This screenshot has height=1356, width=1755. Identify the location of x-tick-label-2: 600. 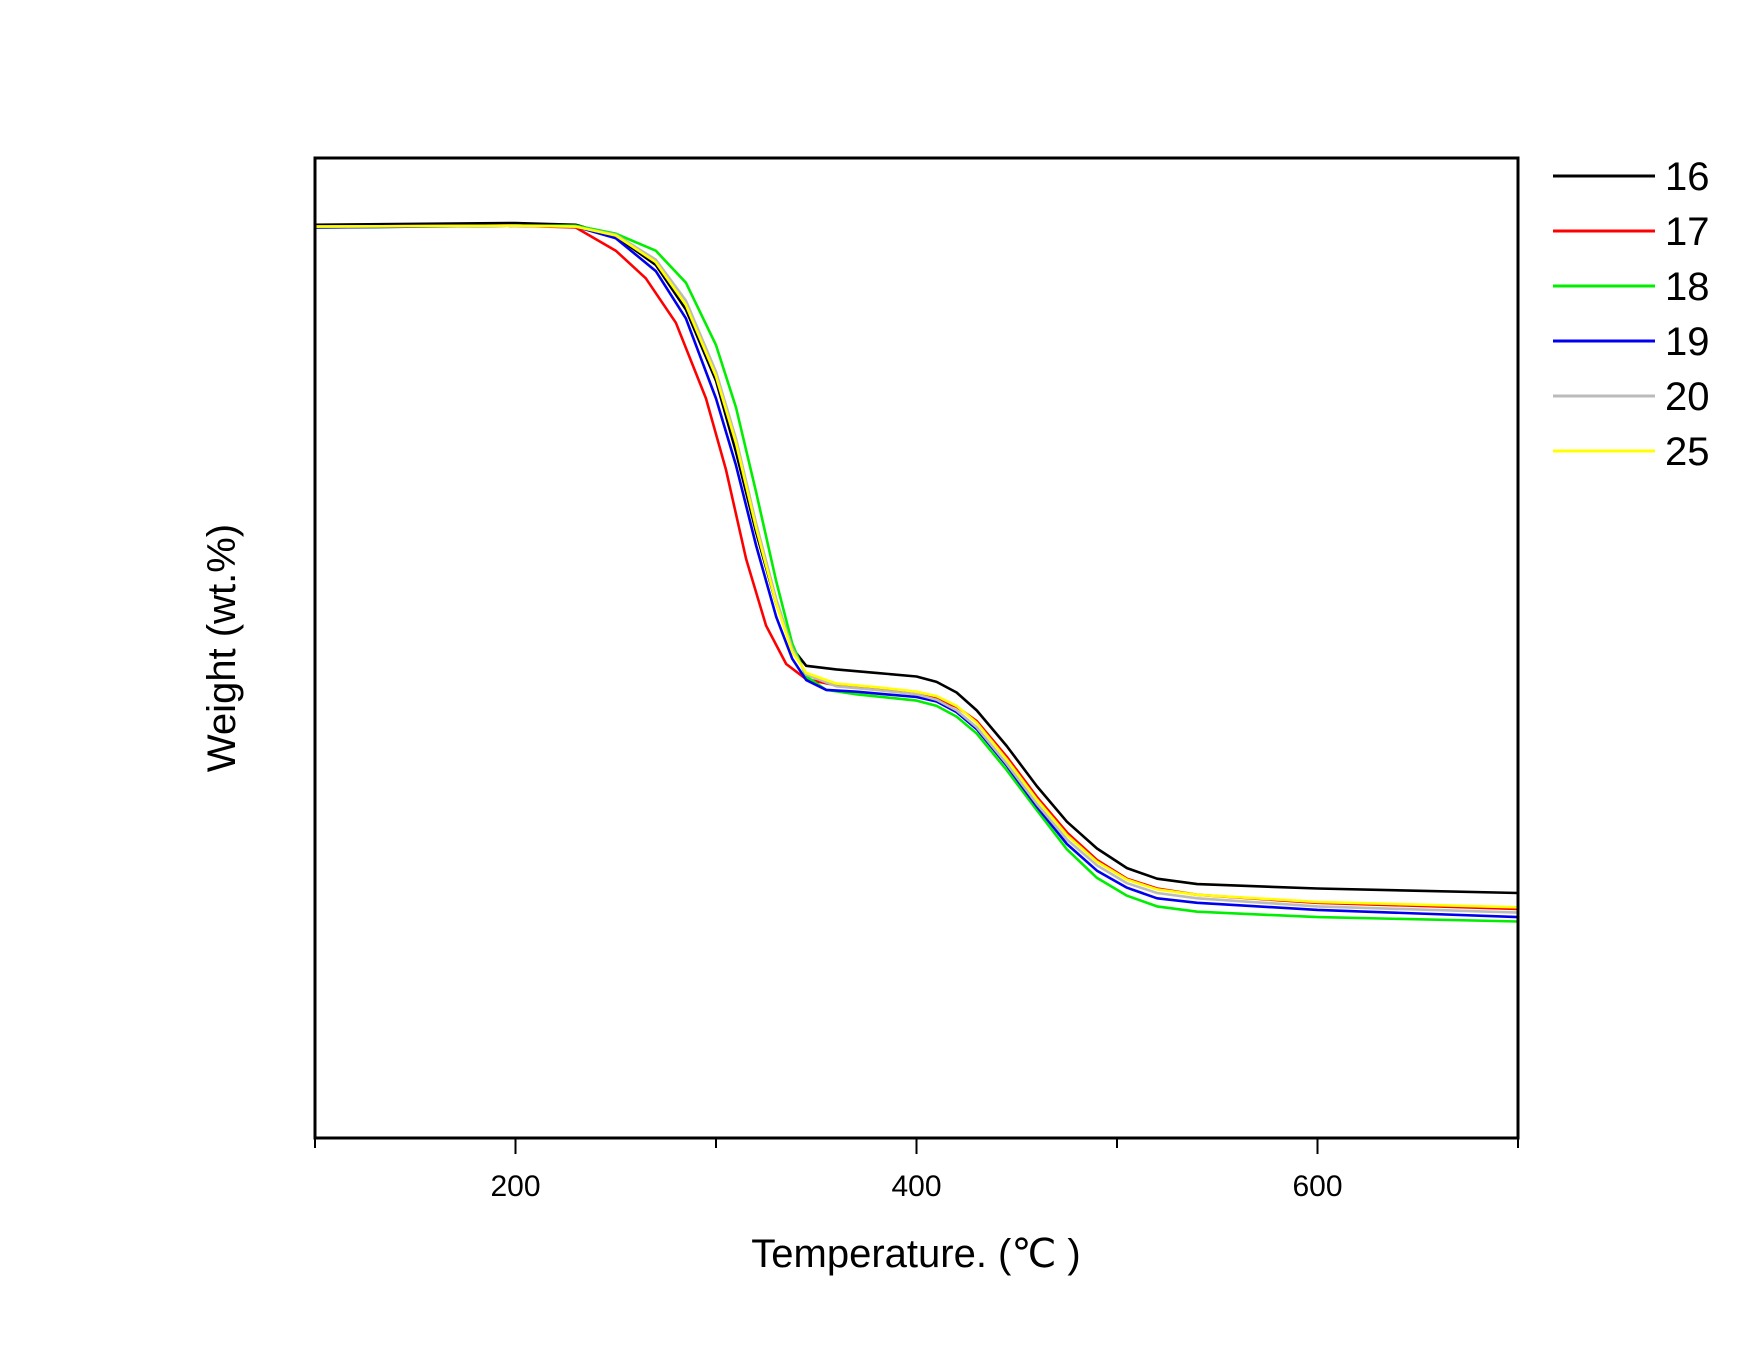
(1317, 1186).